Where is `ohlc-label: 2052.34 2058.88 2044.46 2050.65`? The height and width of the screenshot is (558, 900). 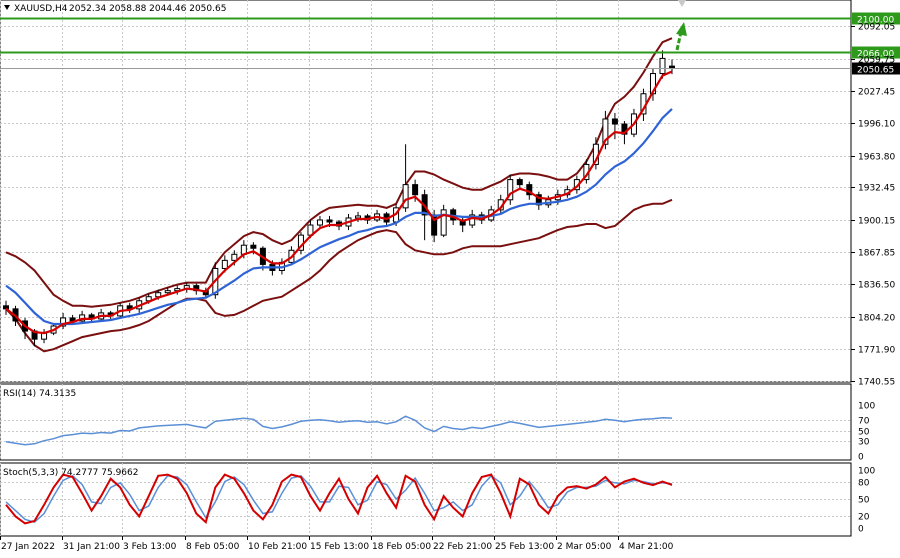 ohlc-label: 2052.34 2058.88 2044.46 2050.65 is located at coordinates (147, 9).